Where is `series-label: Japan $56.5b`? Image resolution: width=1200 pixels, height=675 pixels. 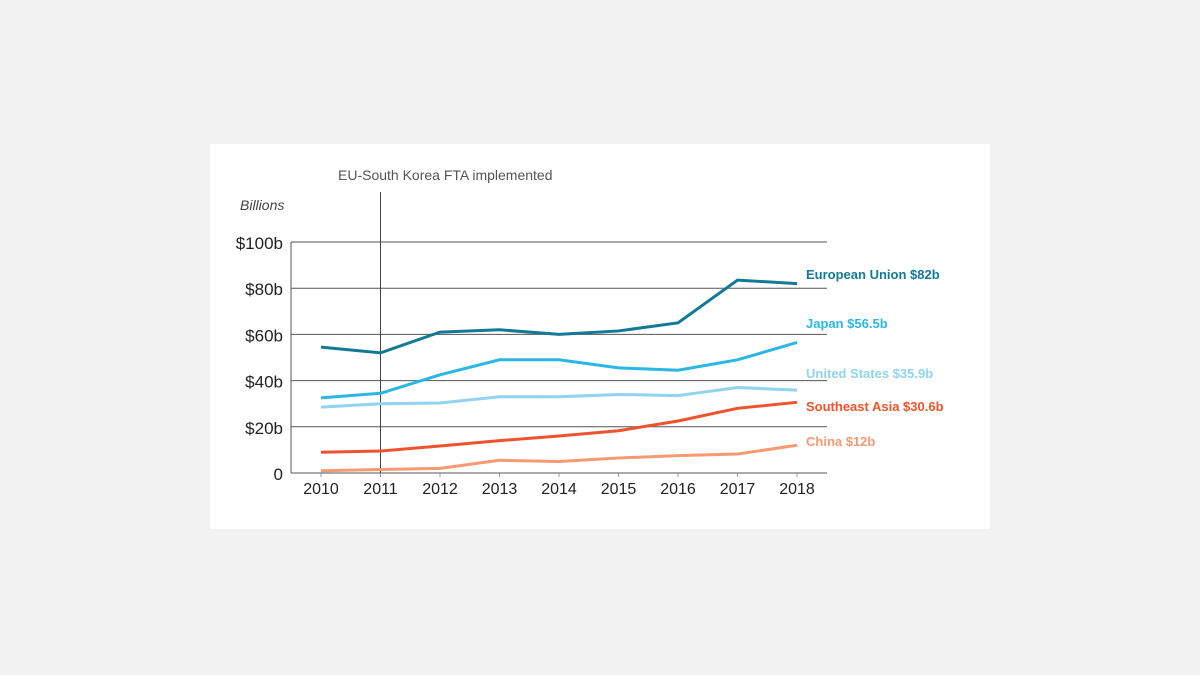
series-label: Japan $56.5b is located at coordinates (847, 323).